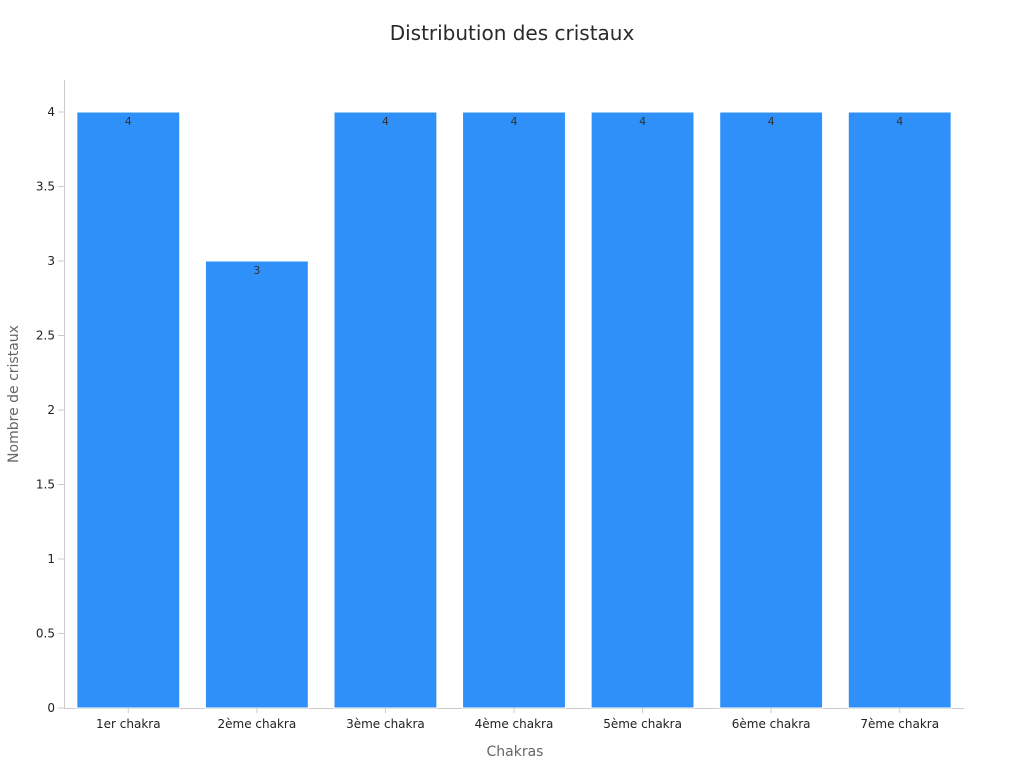 This screenshot has height=768, width=1024. I want to click on x-tick-label: 1er chakra, so click(128, 724).